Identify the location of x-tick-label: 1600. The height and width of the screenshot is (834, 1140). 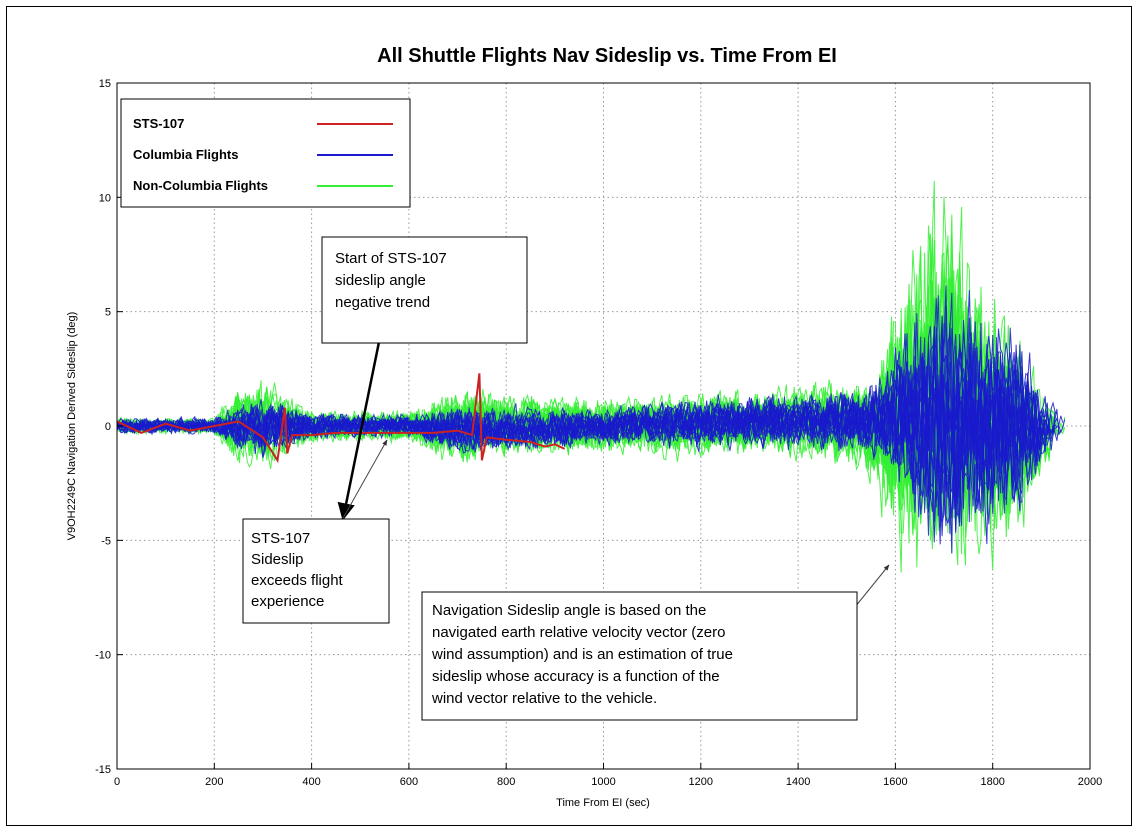
(895, 782).